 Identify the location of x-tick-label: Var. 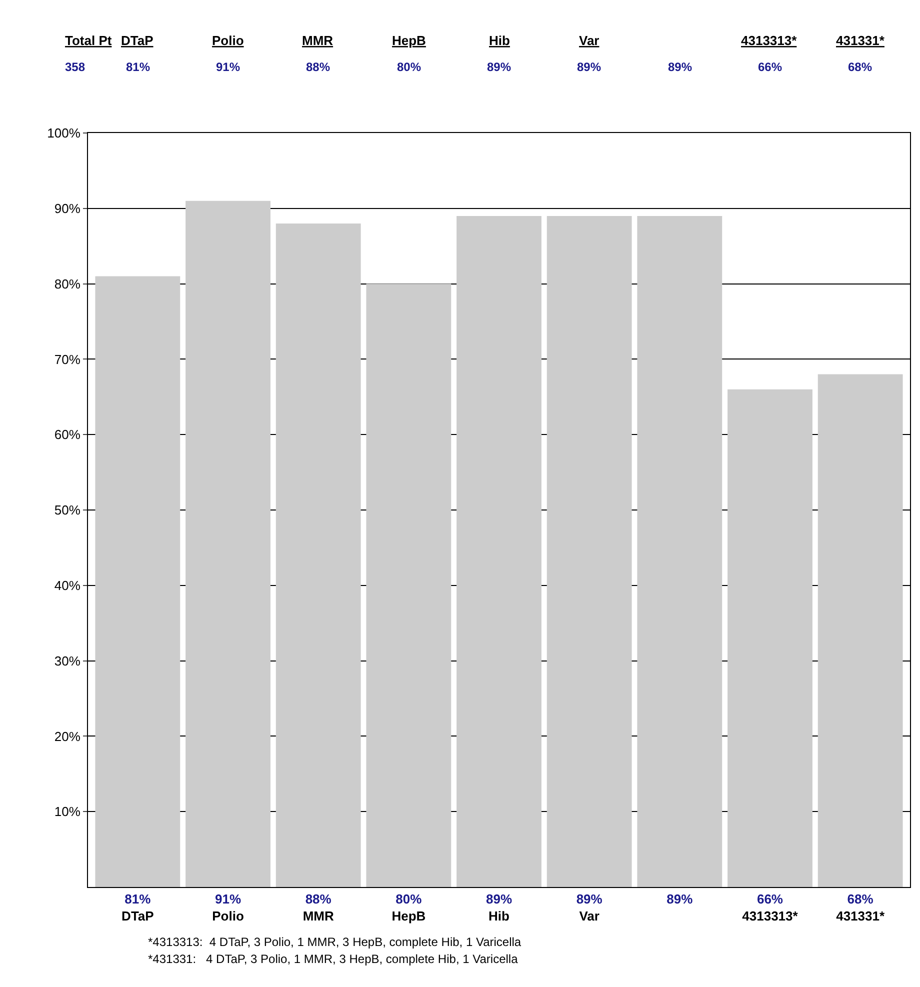
(589, 916).